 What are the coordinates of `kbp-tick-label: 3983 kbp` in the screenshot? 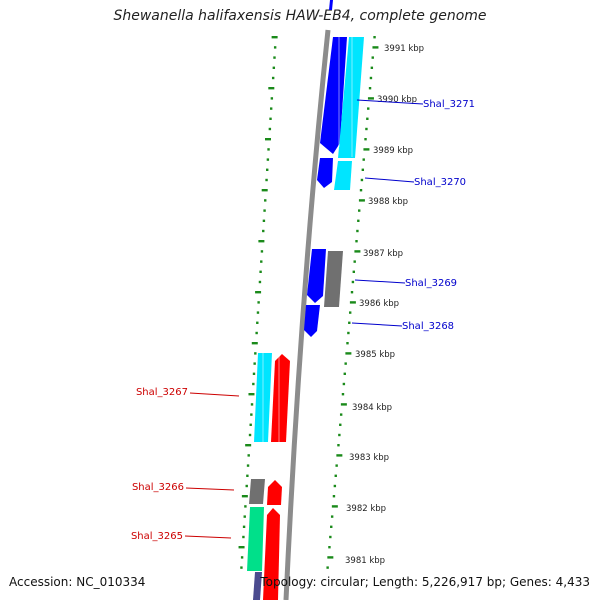 It's located at (369, 458).